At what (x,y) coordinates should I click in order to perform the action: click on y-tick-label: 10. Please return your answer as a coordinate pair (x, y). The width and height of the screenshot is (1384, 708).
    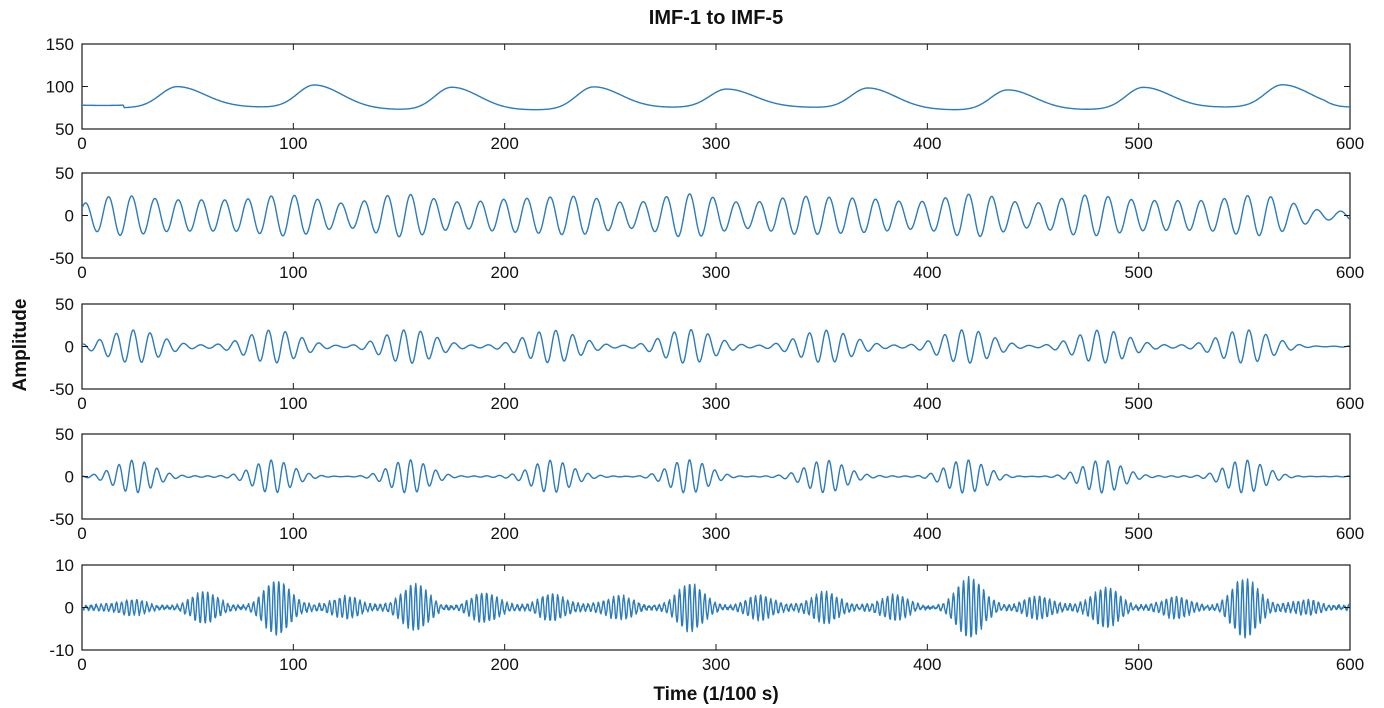
    Looking at the image, I should click on (64, 565).